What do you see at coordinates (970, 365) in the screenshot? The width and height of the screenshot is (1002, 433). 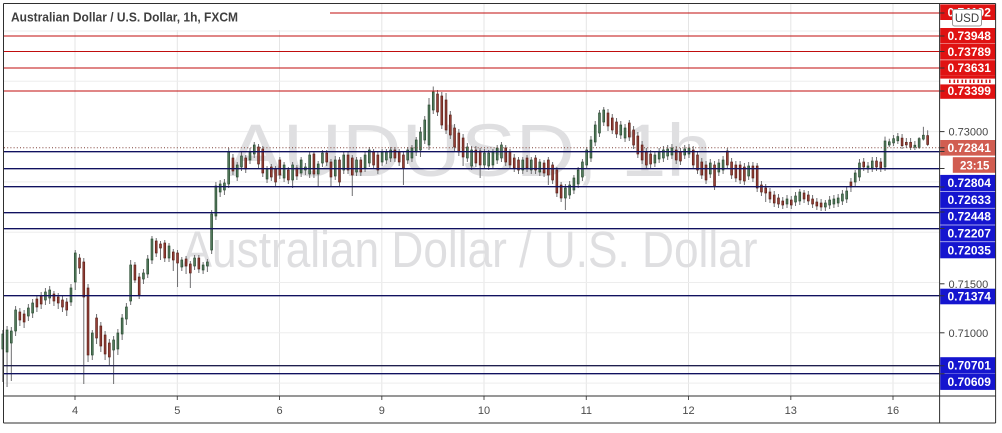 I see `svg-text: 0.70701` at bounding box center [970, 365].